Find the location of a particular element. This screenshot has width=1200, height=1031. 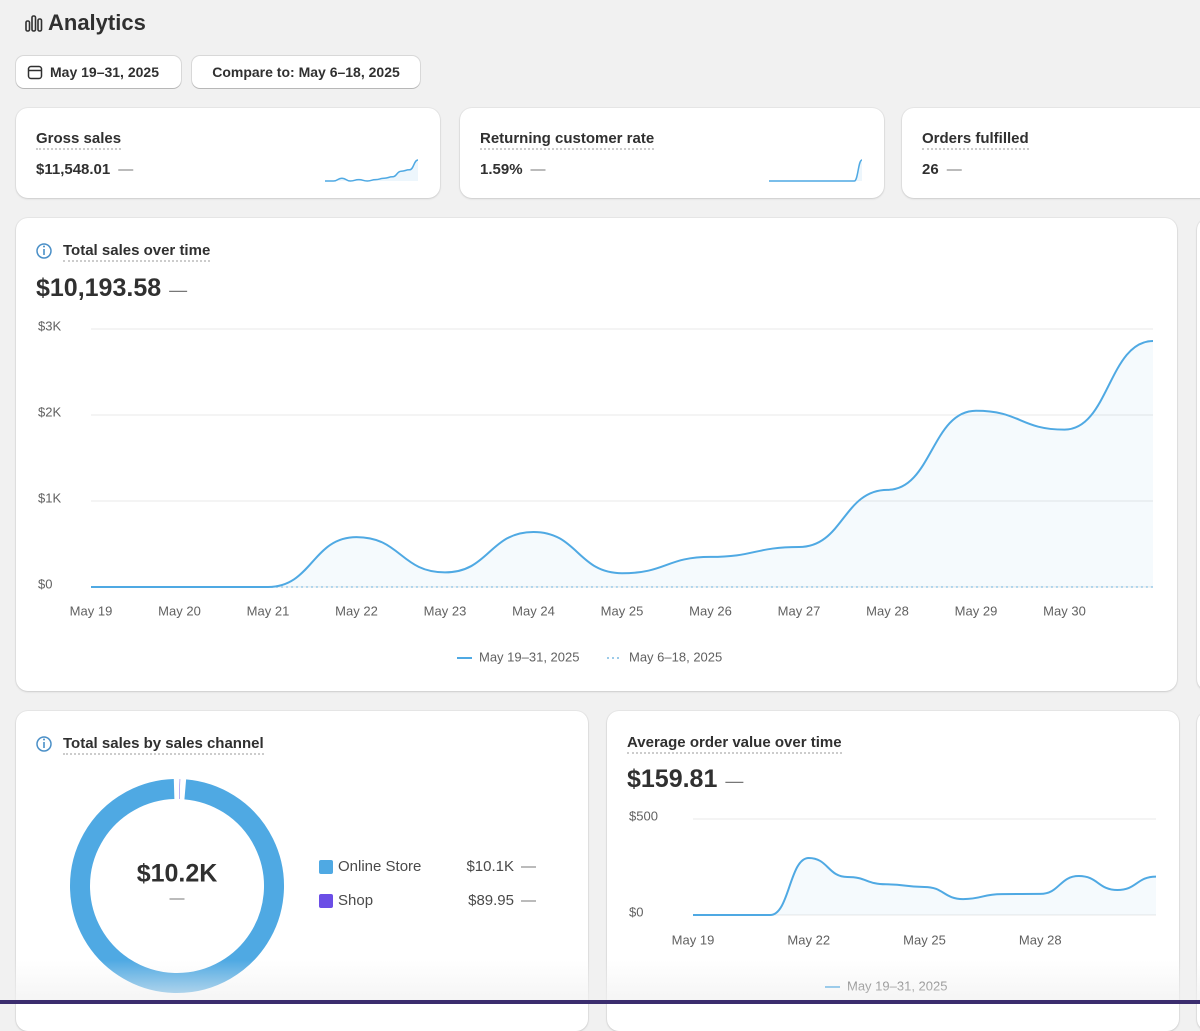

y-tick-label: $2K is located at coordinates (49, 411).